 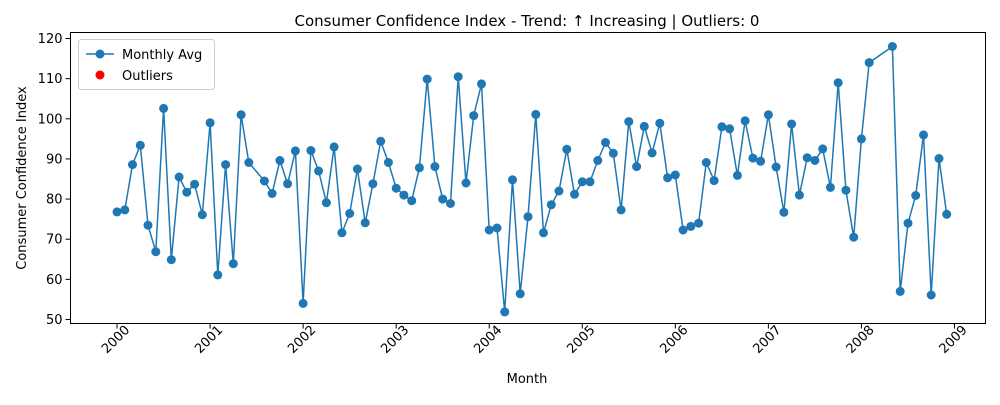 What do you see at coordinates (527, 379) in the screenshot?
I see `x-axis-label: Month` at bounding box center [527, 379].